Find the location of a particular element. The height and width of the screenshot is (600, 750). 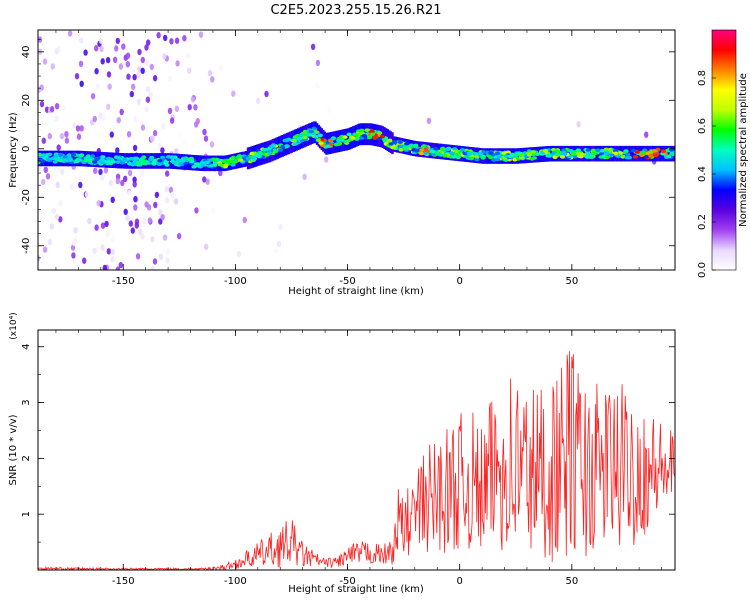

x-tick-label: 0 is located at coordinates (459, 281).